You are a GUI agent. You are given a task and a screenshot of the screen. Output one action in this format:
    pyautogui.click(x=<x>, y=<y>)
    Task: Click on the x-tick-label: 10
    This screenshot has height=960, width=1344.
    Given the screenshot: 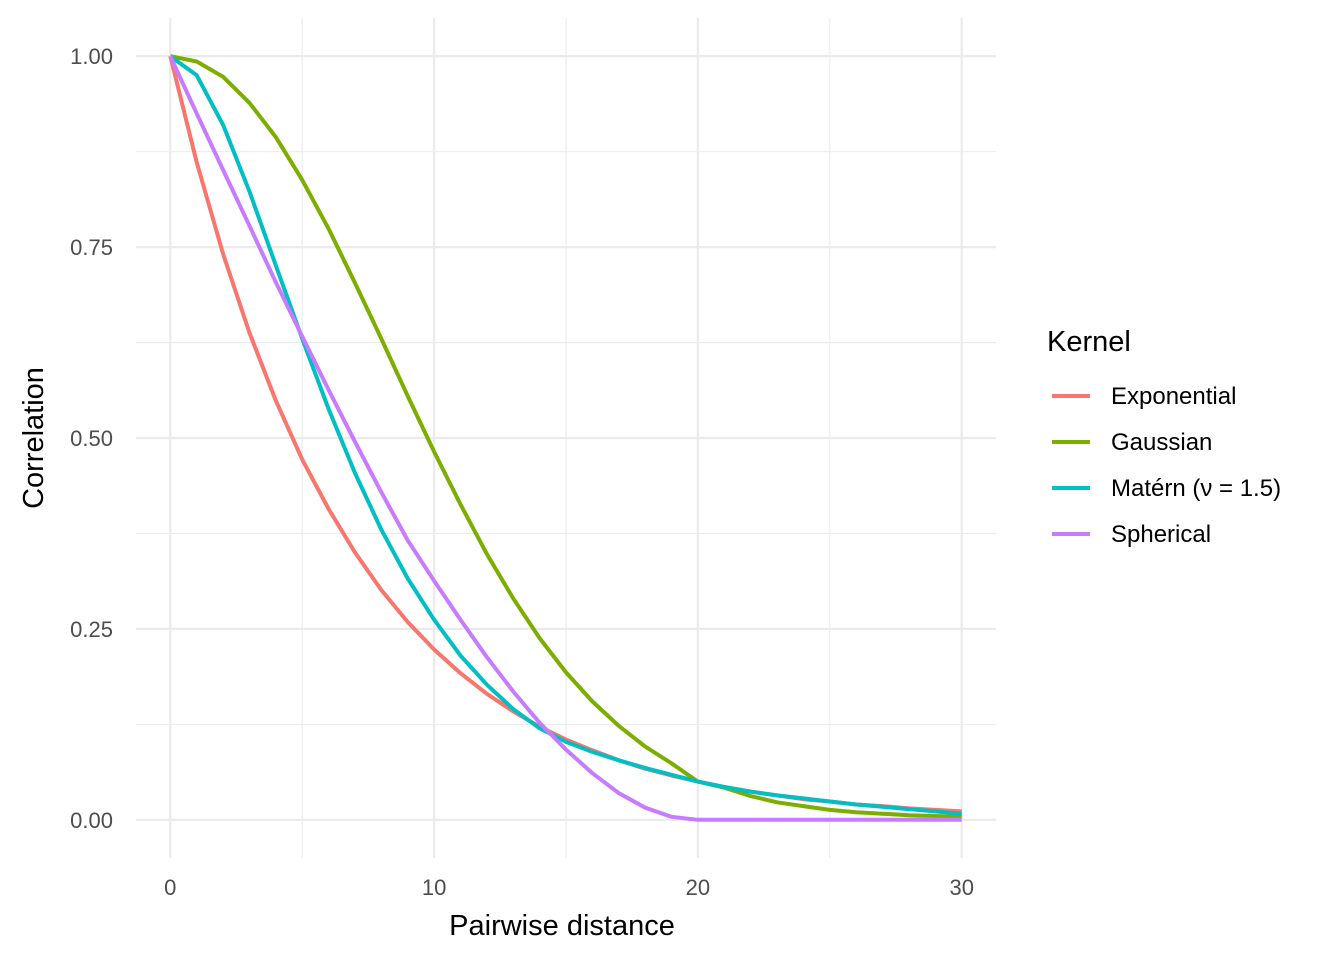 What is the action you would take?
    pyautogui.click(x=434, y=887)
    